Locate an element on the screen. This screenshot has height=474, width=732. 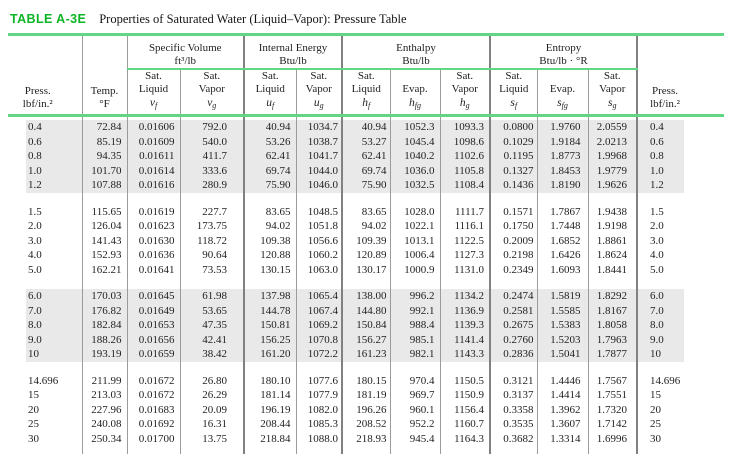
cell-hf: 120.89 is located at coordinates (365, 255).